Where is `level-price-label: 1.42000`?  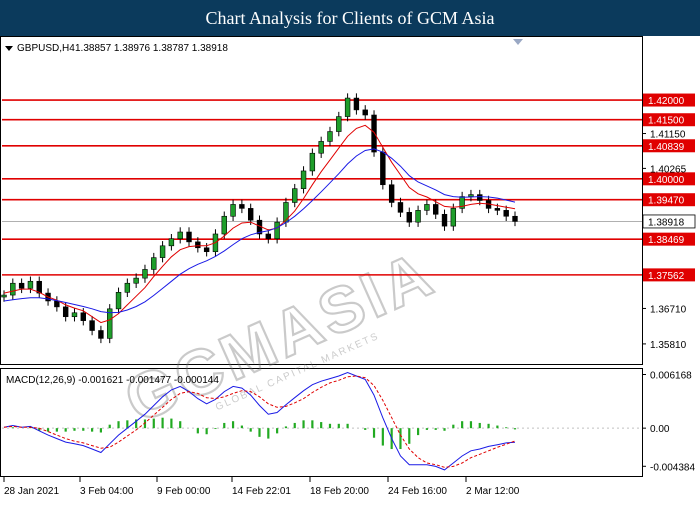 level-price-label: 1.42000 is located at coordinates (666, 101).